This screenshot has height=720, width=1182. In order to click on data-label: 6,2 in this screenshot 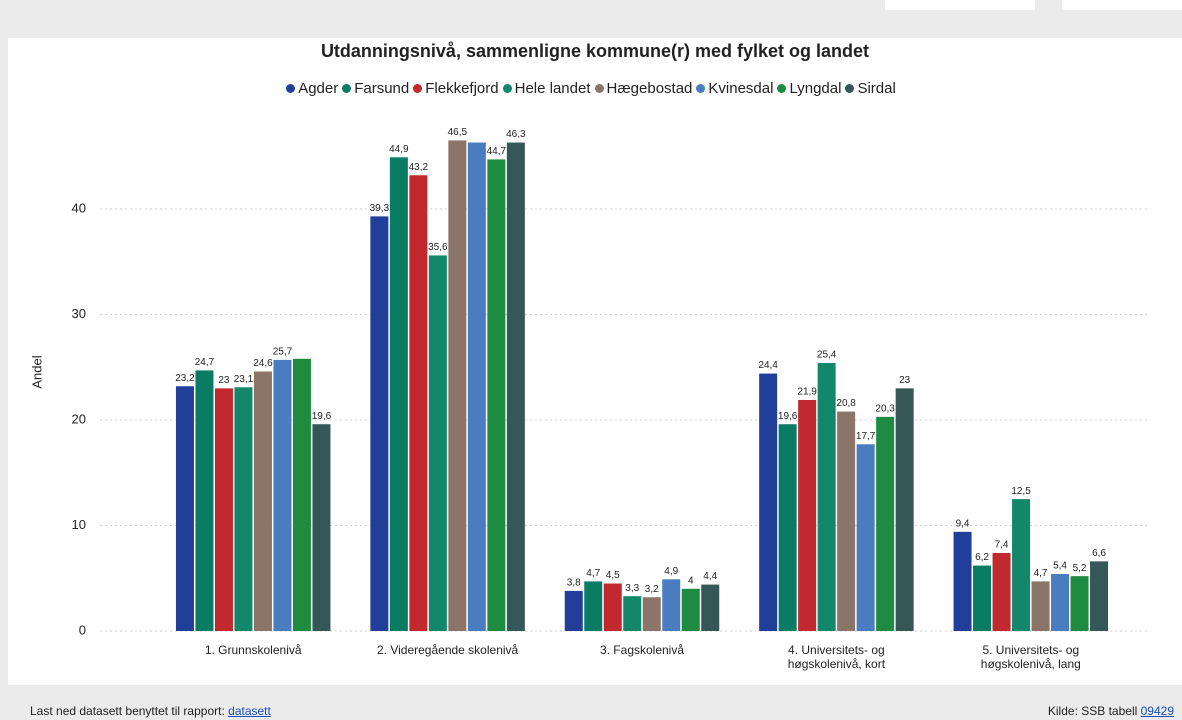, I will do `click(982, 557)`.